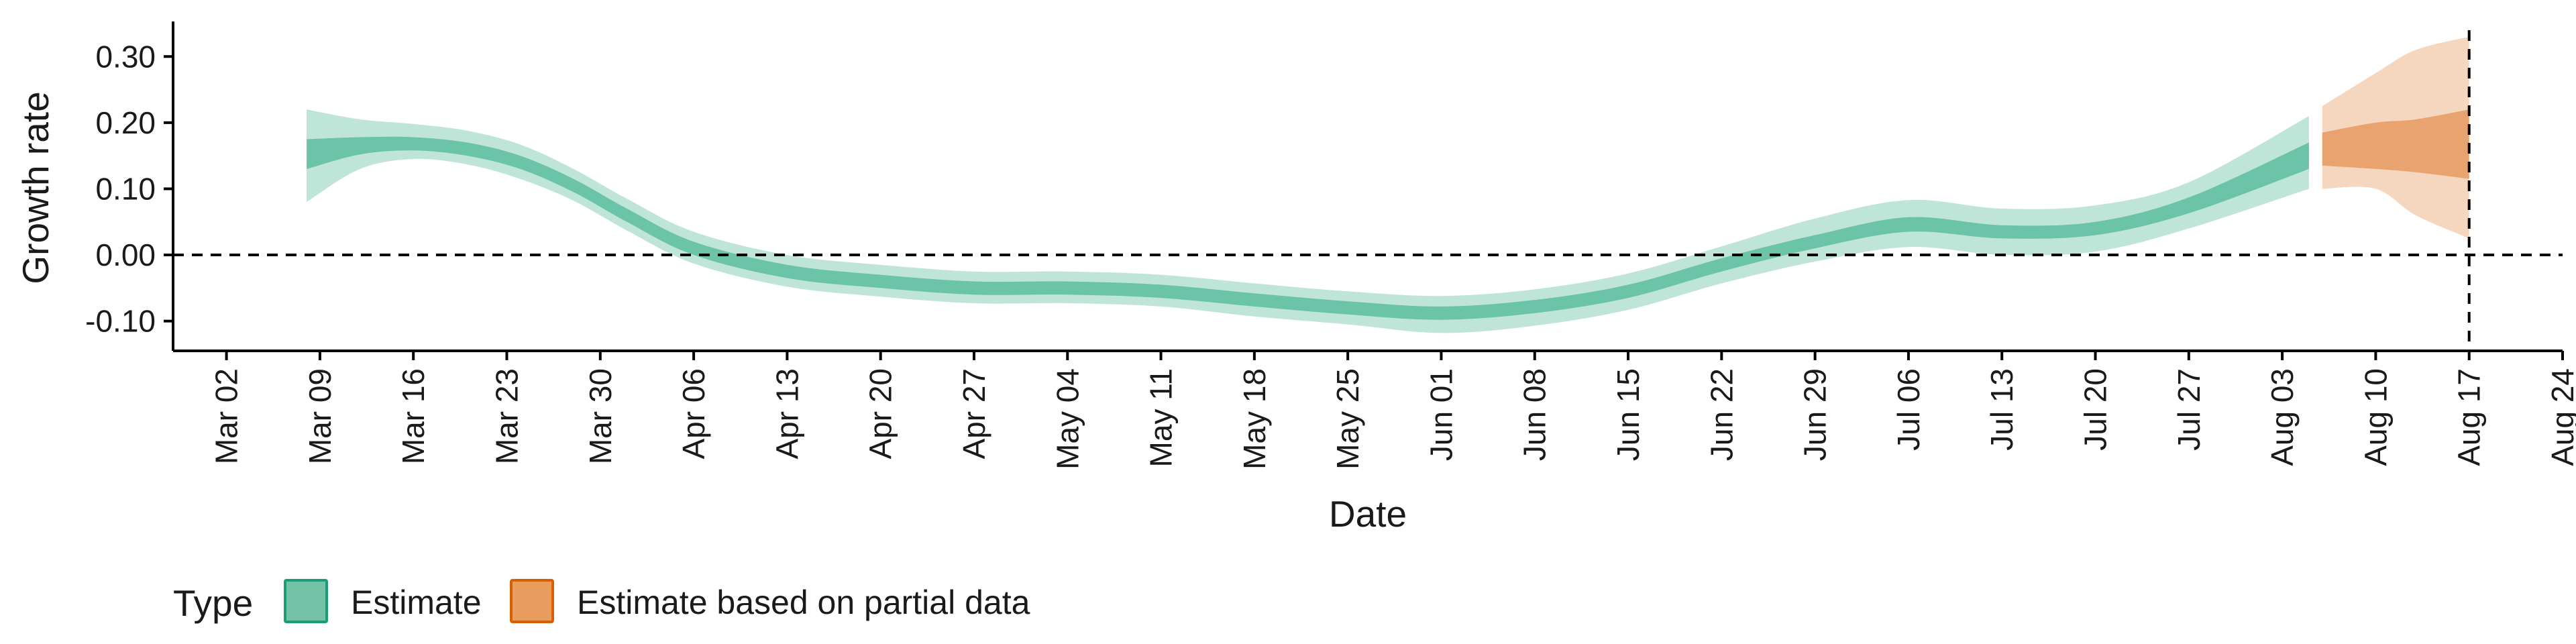 The height and width of the screenshot is (644, 2576). What do you see at coordinates (880, 414) in the screenshot?
I see `x-tick-label: Apr 20` at bounding box center [880, 414].